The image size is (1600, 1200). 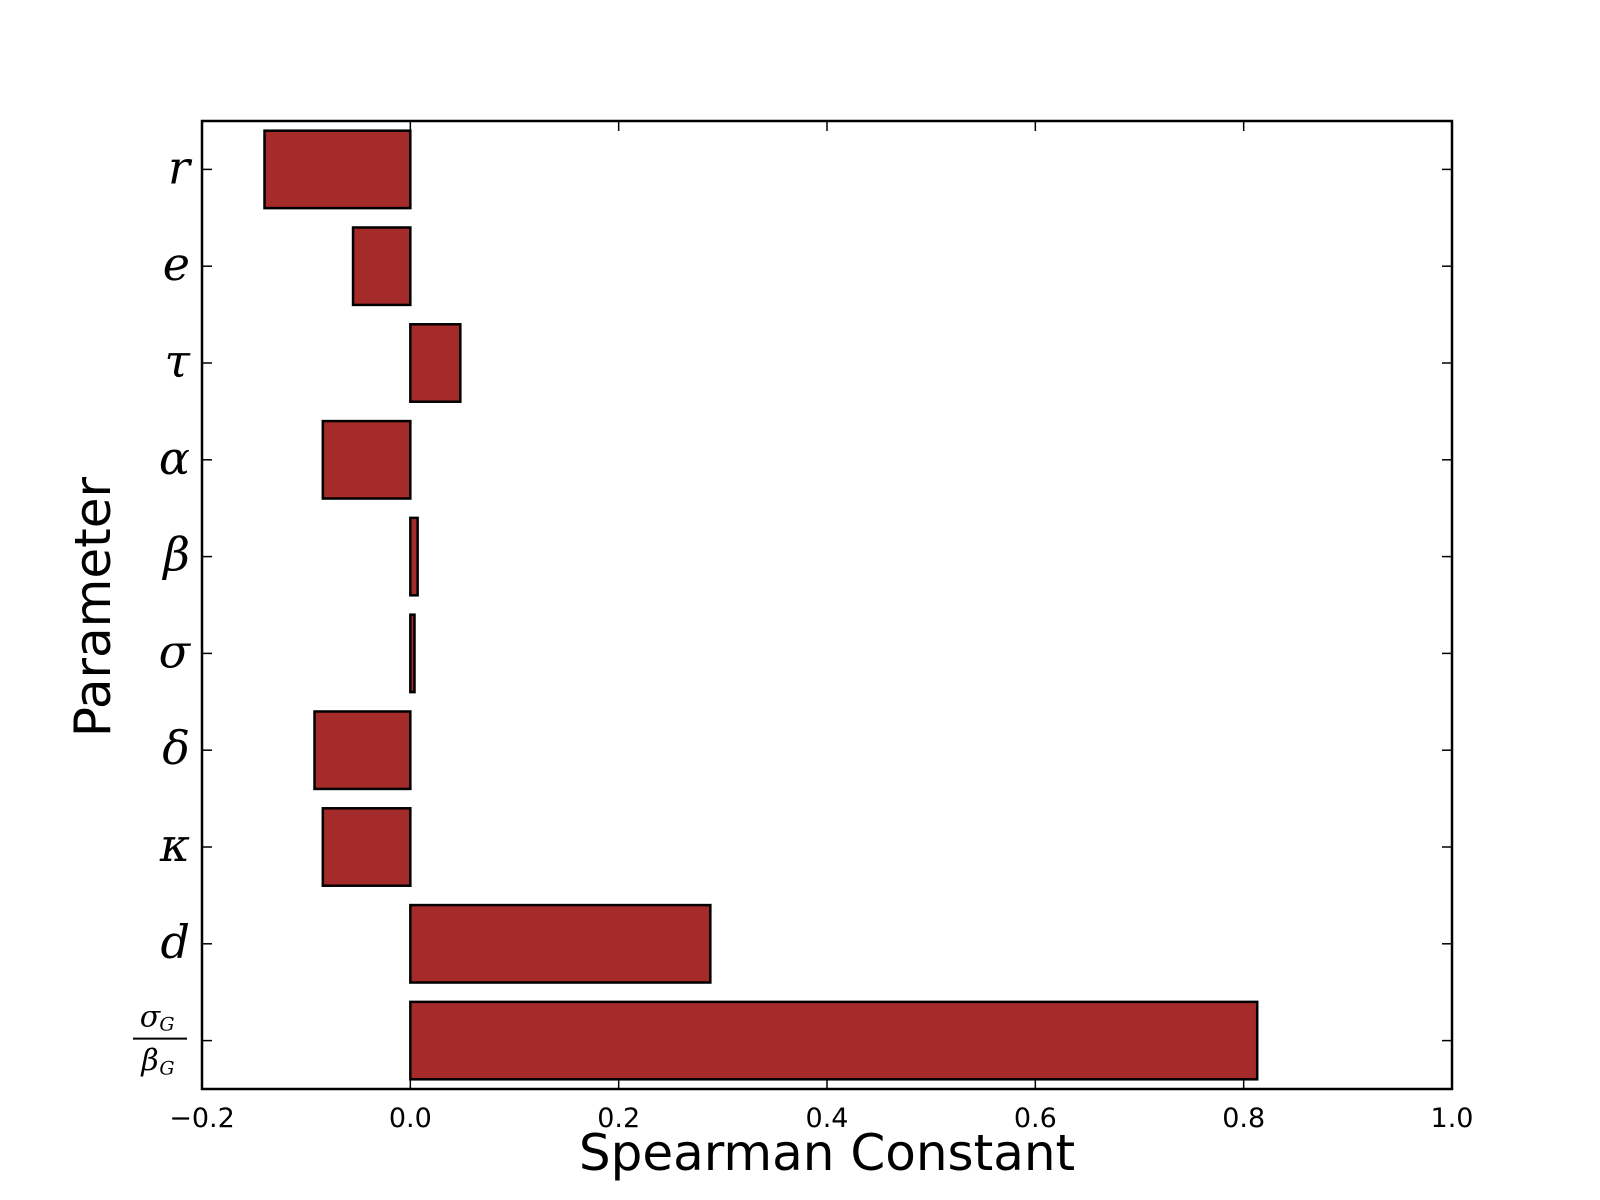 I want to click on x-axis-title: Spearman Constant, so click(x=827, y=1153).